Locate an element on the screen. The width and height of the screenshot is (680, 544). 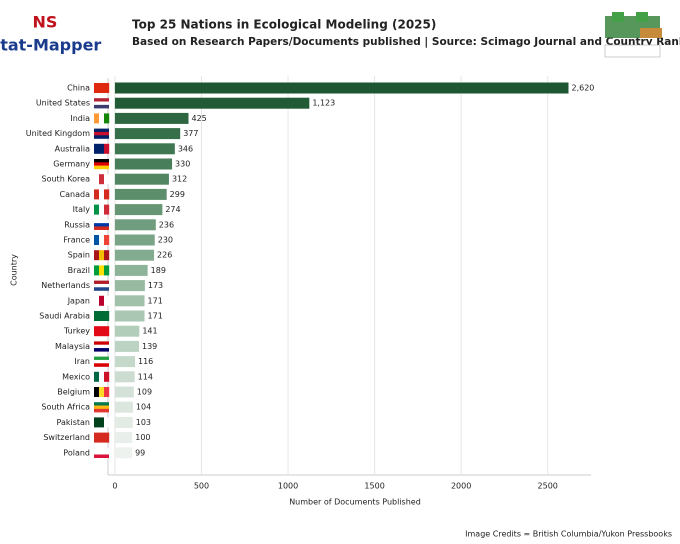
corner-logo is located at coordinates (633, 35).